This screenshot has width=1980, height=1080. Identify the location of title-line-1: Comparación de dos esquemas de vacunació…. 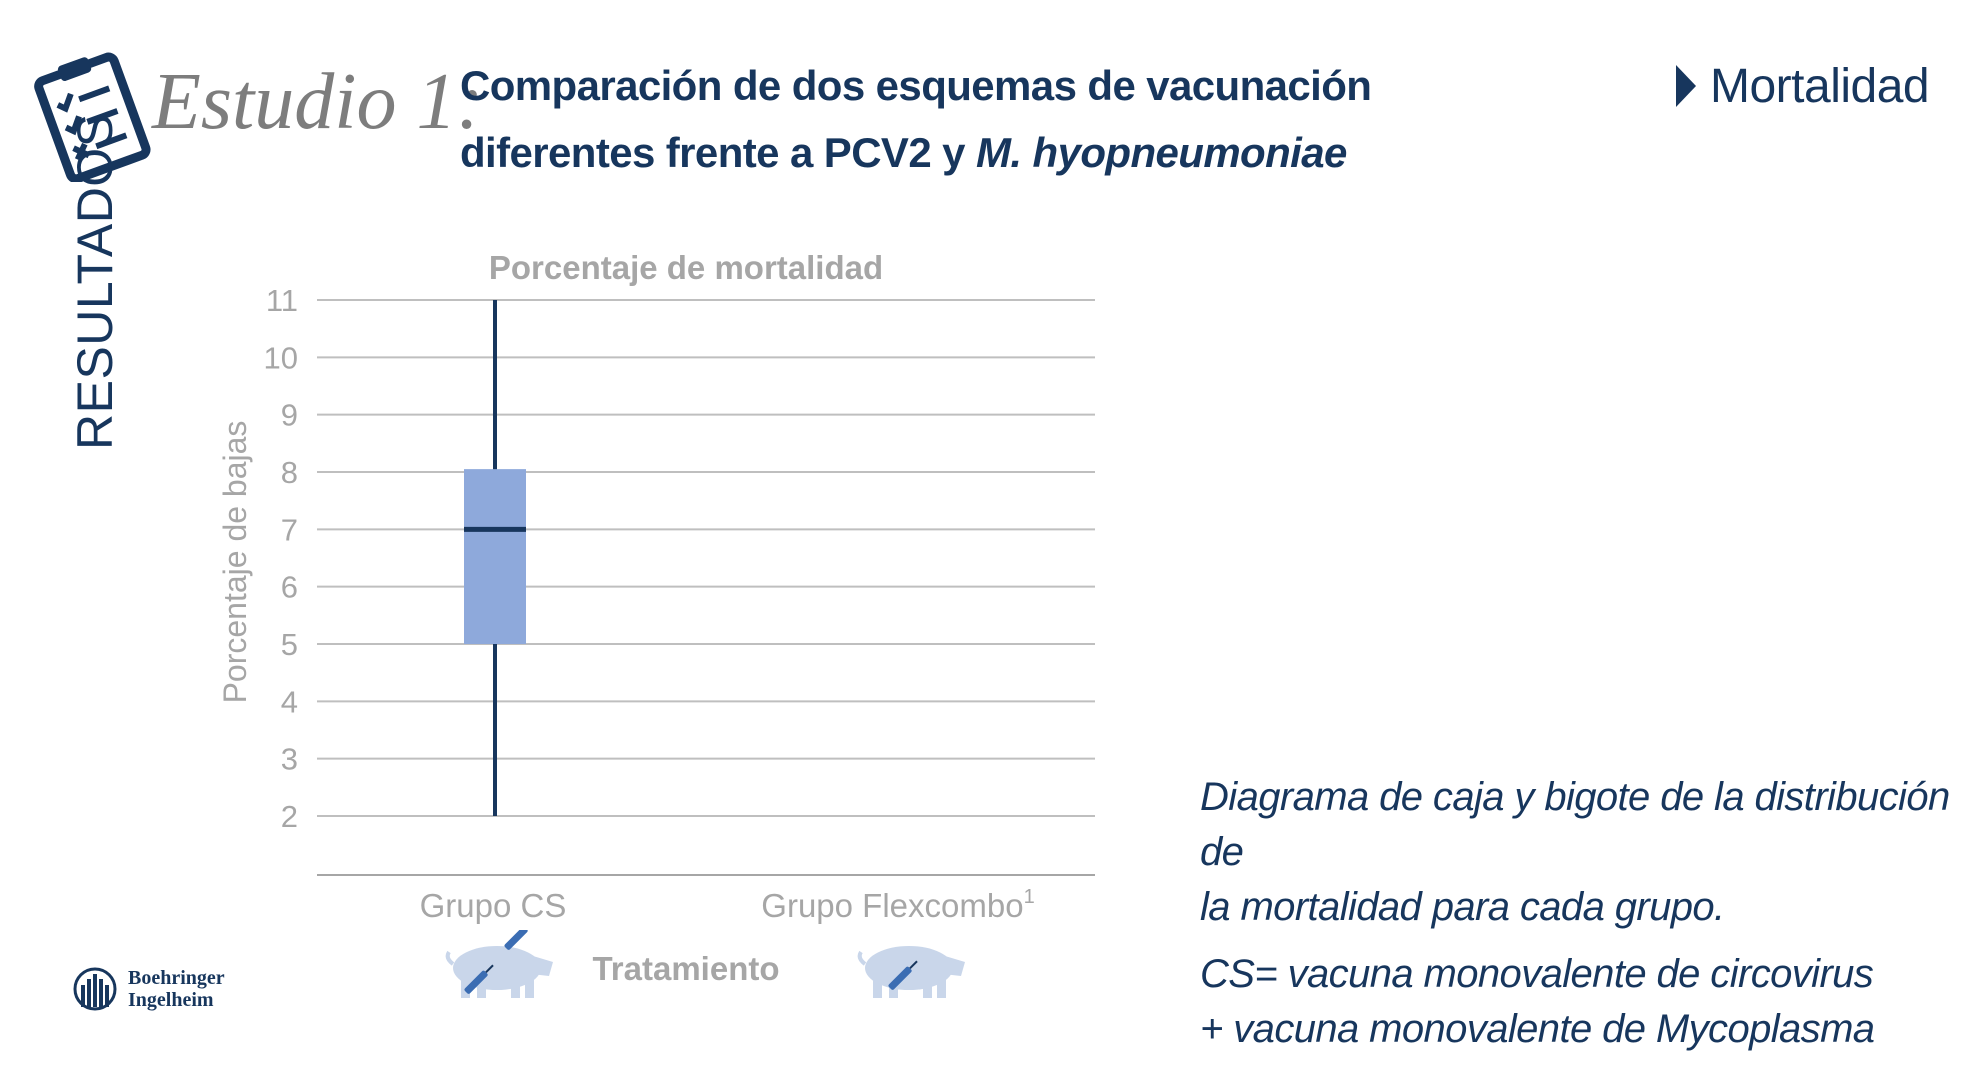
(916, 85).